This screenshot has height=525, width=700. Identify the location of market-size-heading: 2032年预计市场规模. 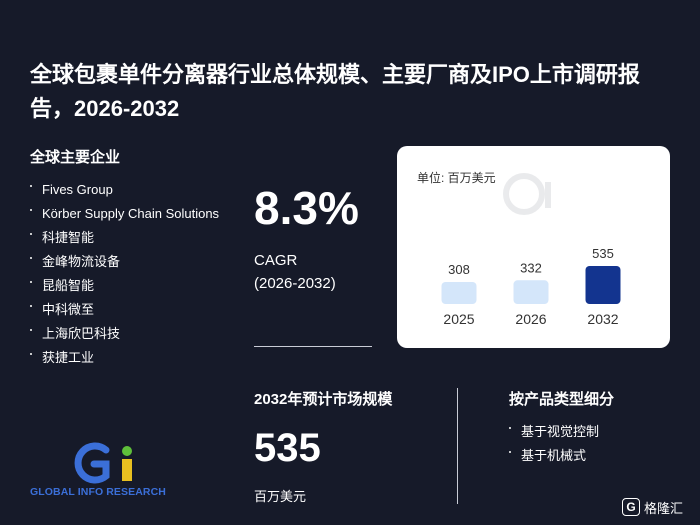
(323, 399).